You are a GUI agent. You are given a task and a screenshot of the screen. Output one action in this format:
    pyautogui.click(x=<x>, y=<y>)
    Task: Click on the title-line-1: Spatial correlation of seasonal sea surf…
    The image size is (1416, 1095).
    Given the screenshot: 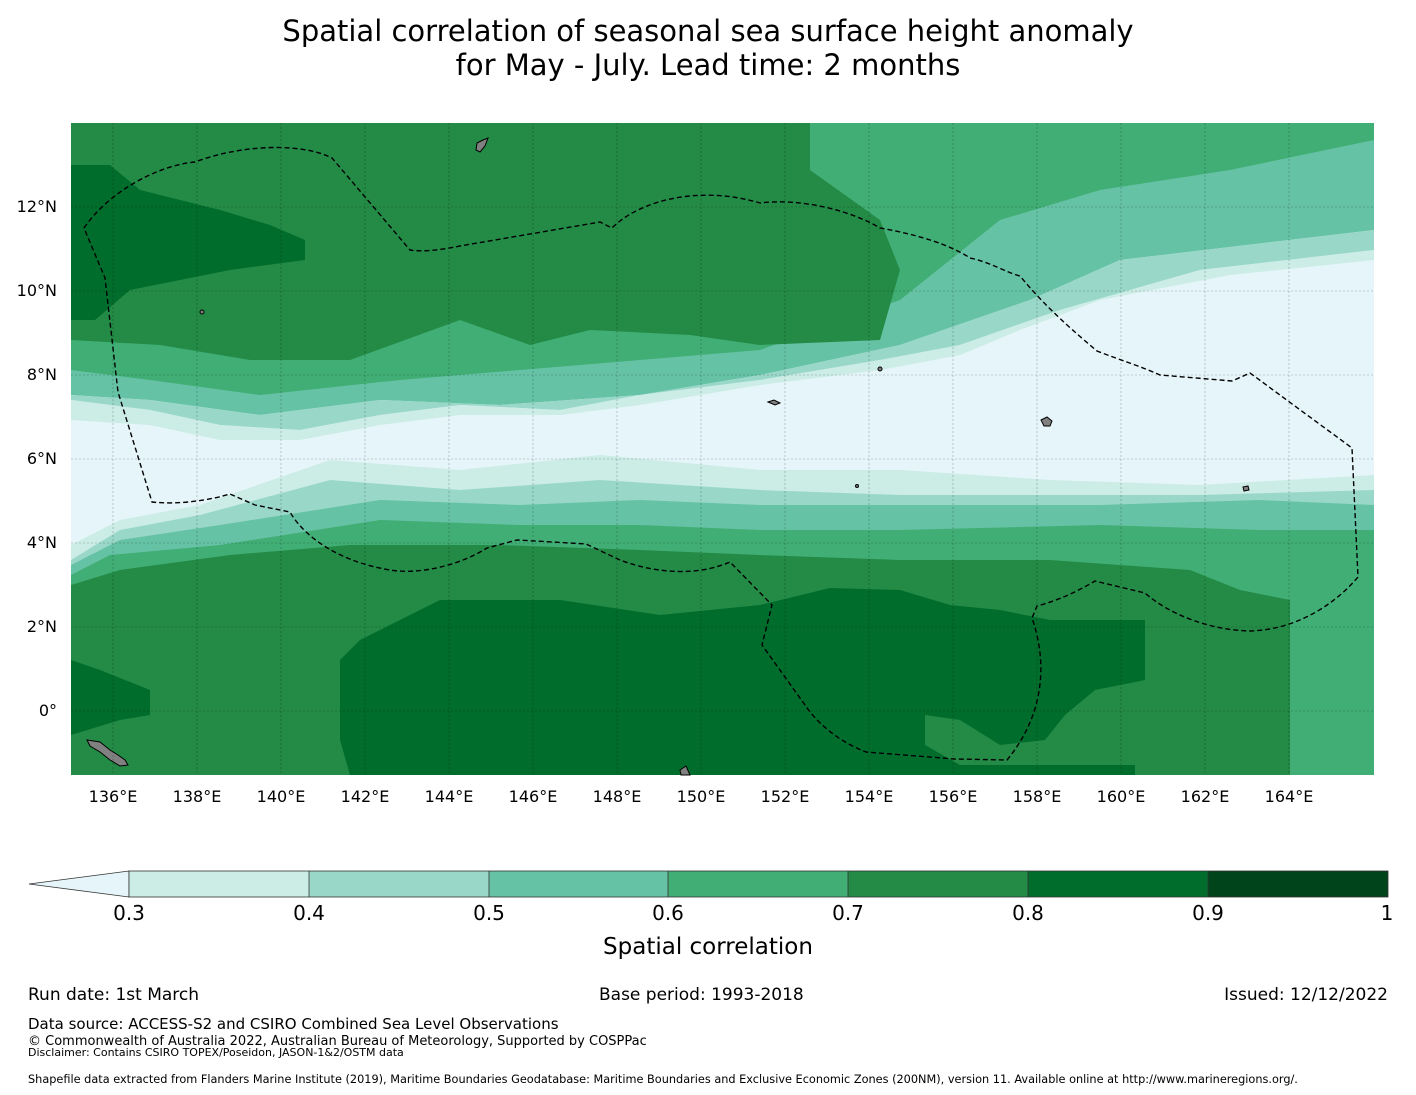 What is the action you would take?
    pyautogui.click(x=708, y=31)
    